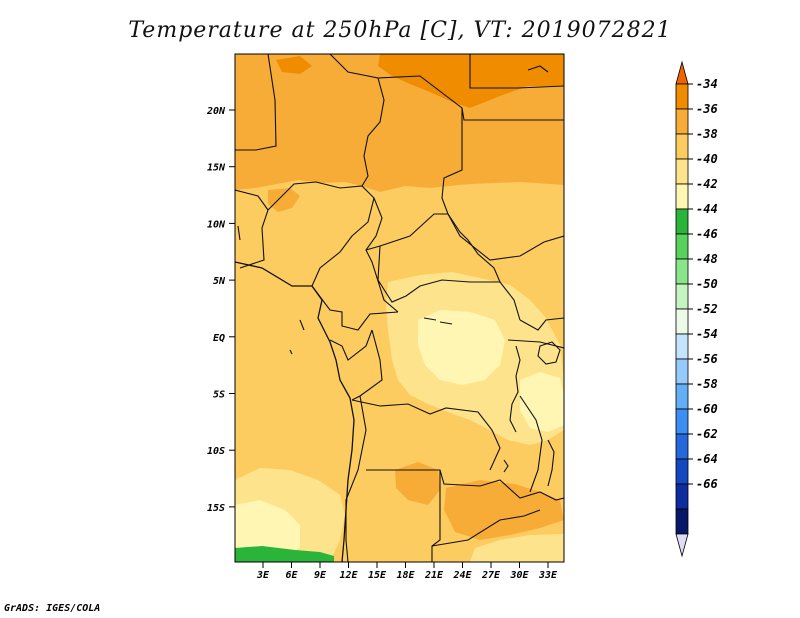 Image resolution: width=800 pixels, height=618 pixels. What do you see at coordinates (263, 575) in the screenshot?
I see `lon-label: 3E` at bounding box center [263, 575].